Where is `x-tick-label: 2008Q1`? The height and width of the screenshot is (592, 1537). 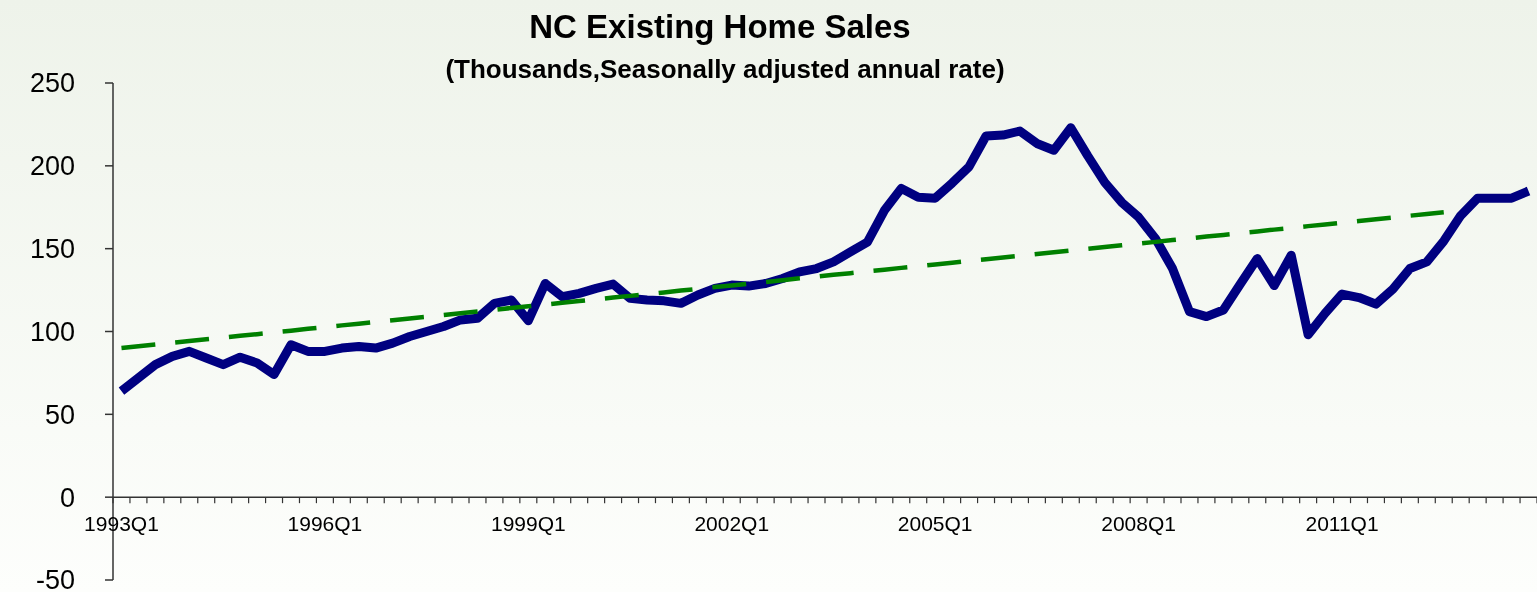 x-tick-label: 2008Q1 is located at coordinates (1138, 524).